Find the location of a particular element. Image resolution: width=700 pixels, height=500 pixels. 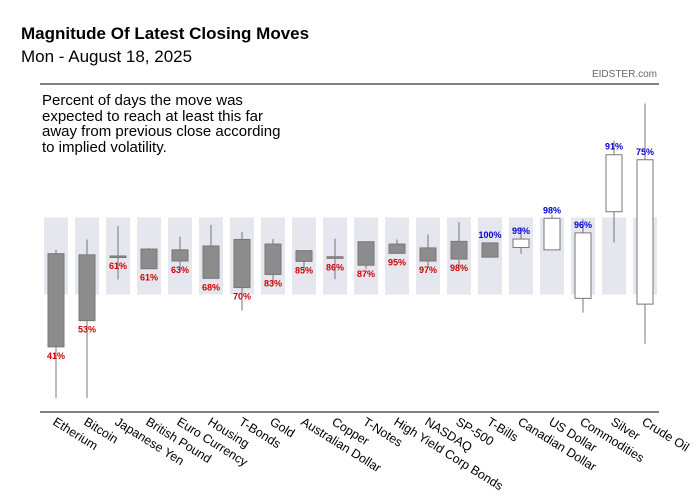

pct-label-high-yield-corp-bonds: 95% is located at coordinates (397, 262).